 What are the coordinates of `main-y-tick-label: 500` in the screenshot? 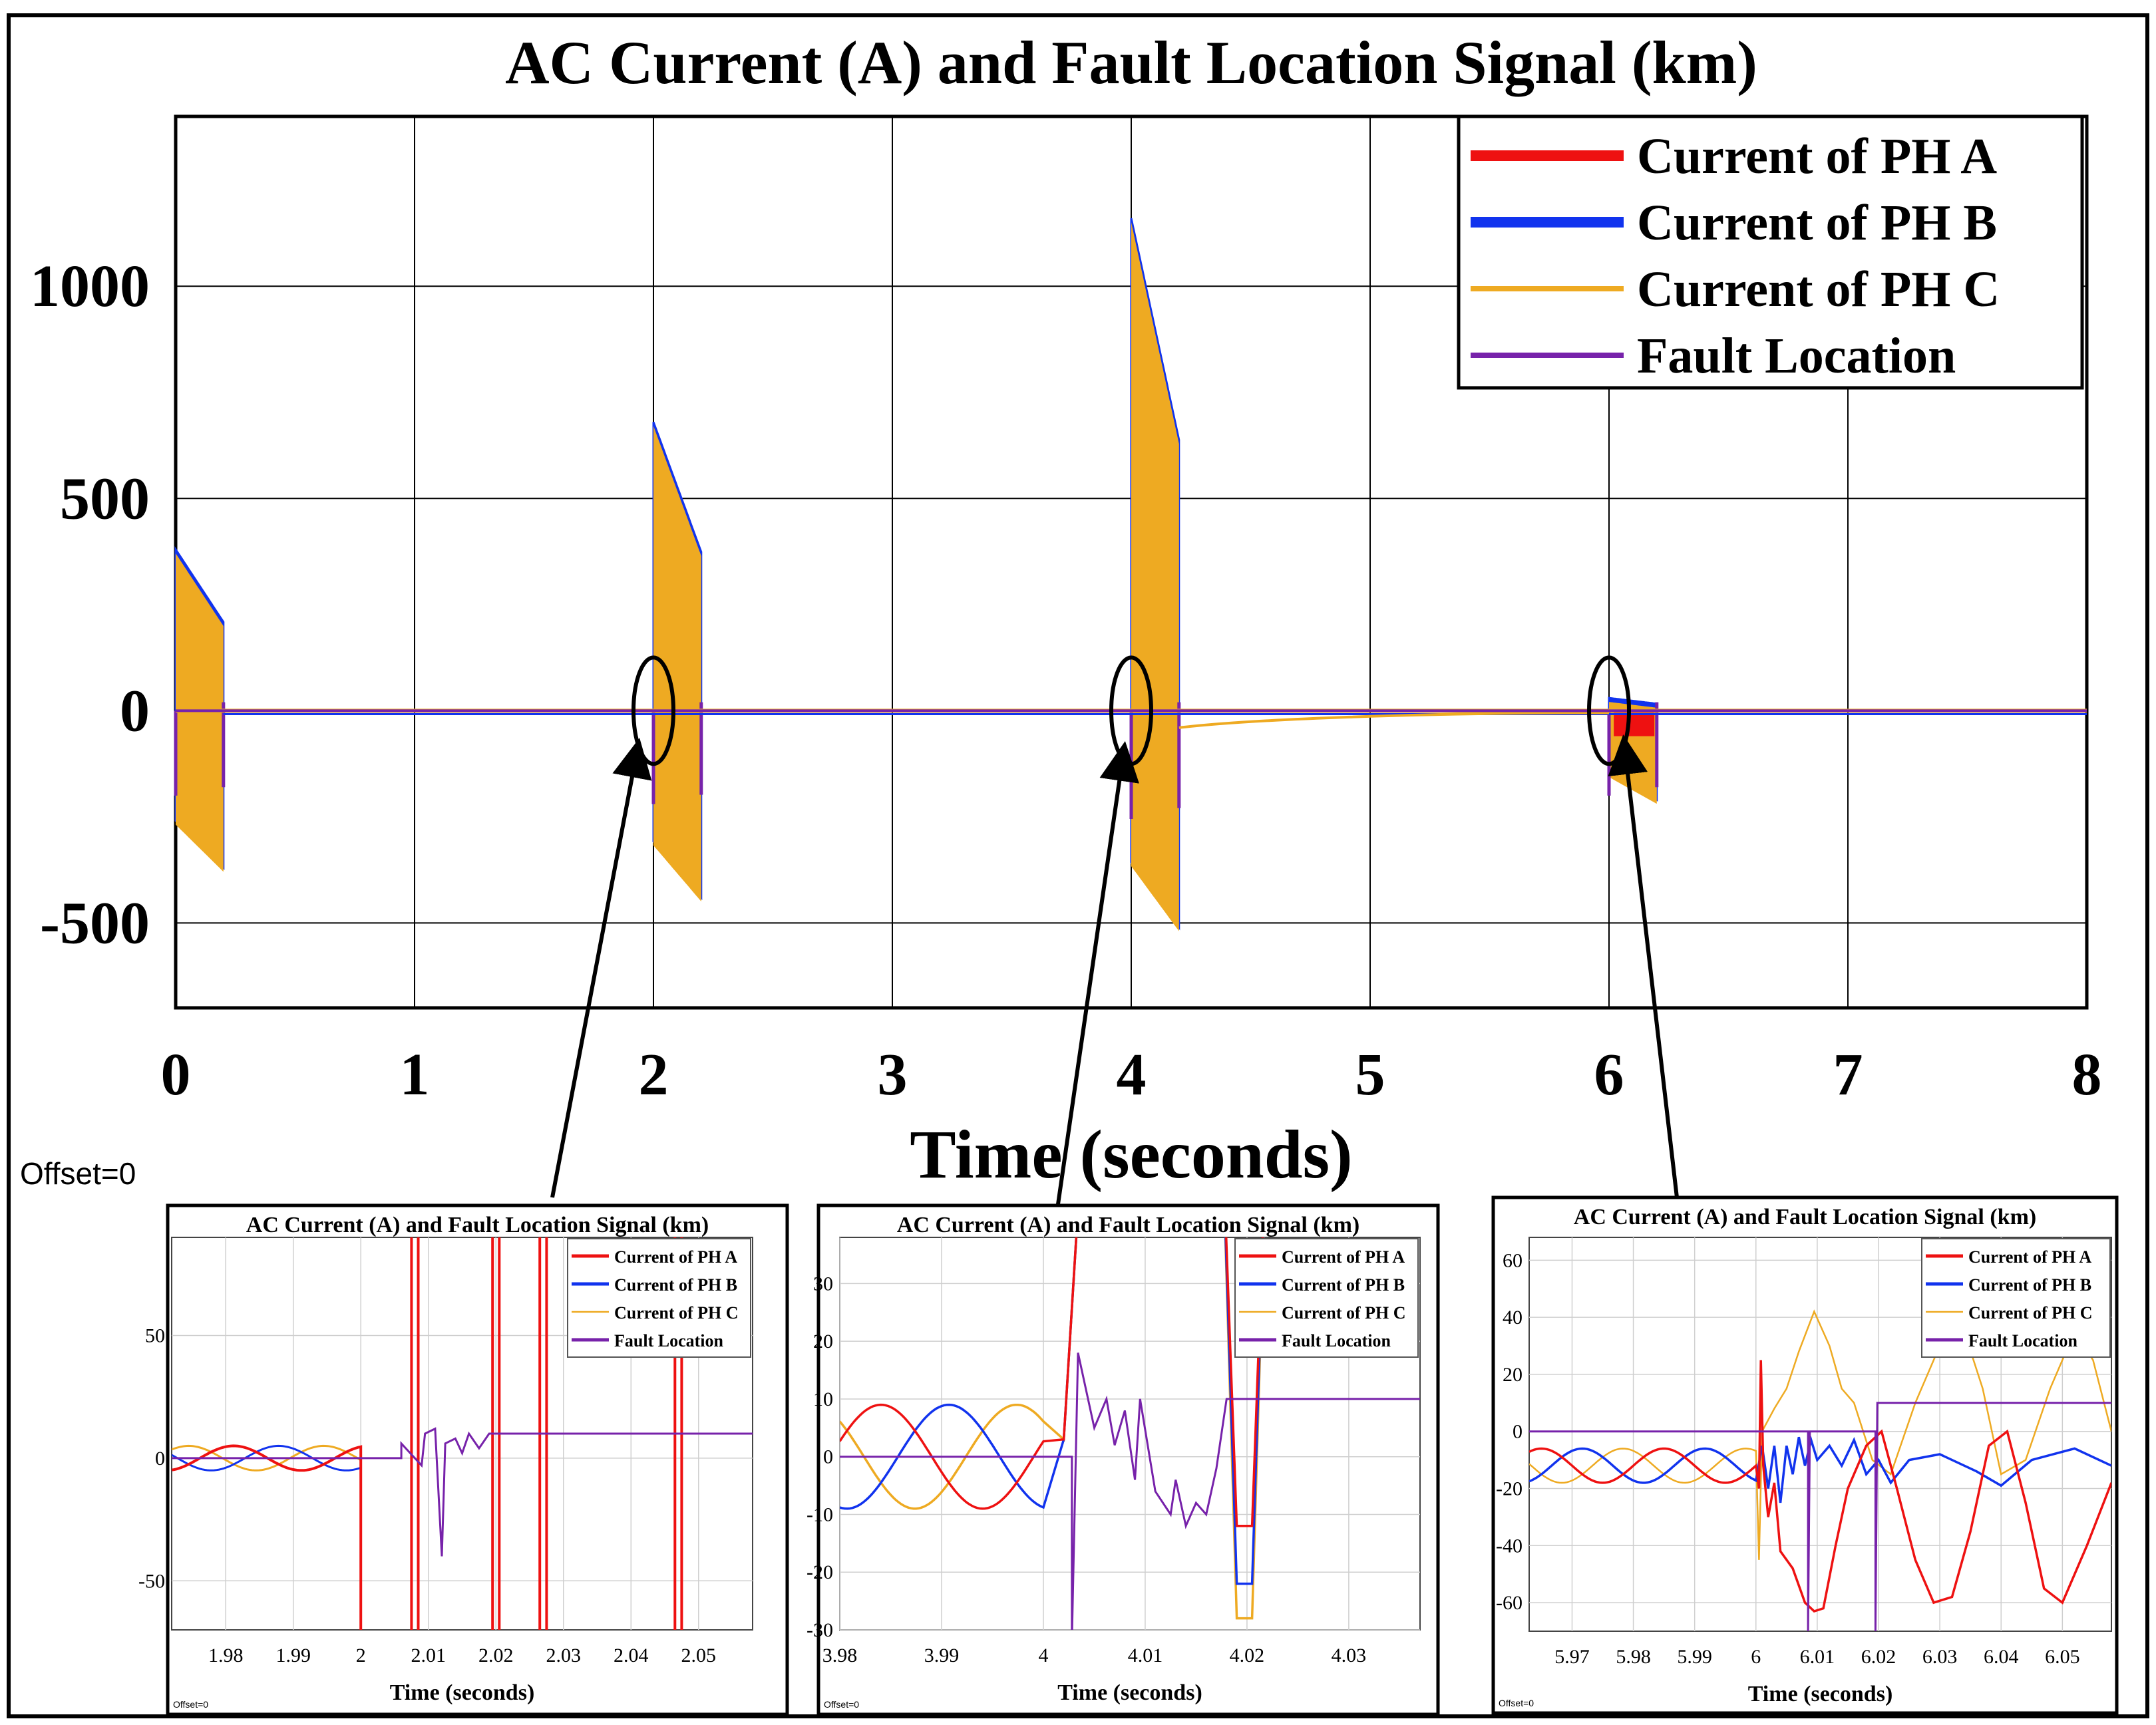 It's located at (105, 499).